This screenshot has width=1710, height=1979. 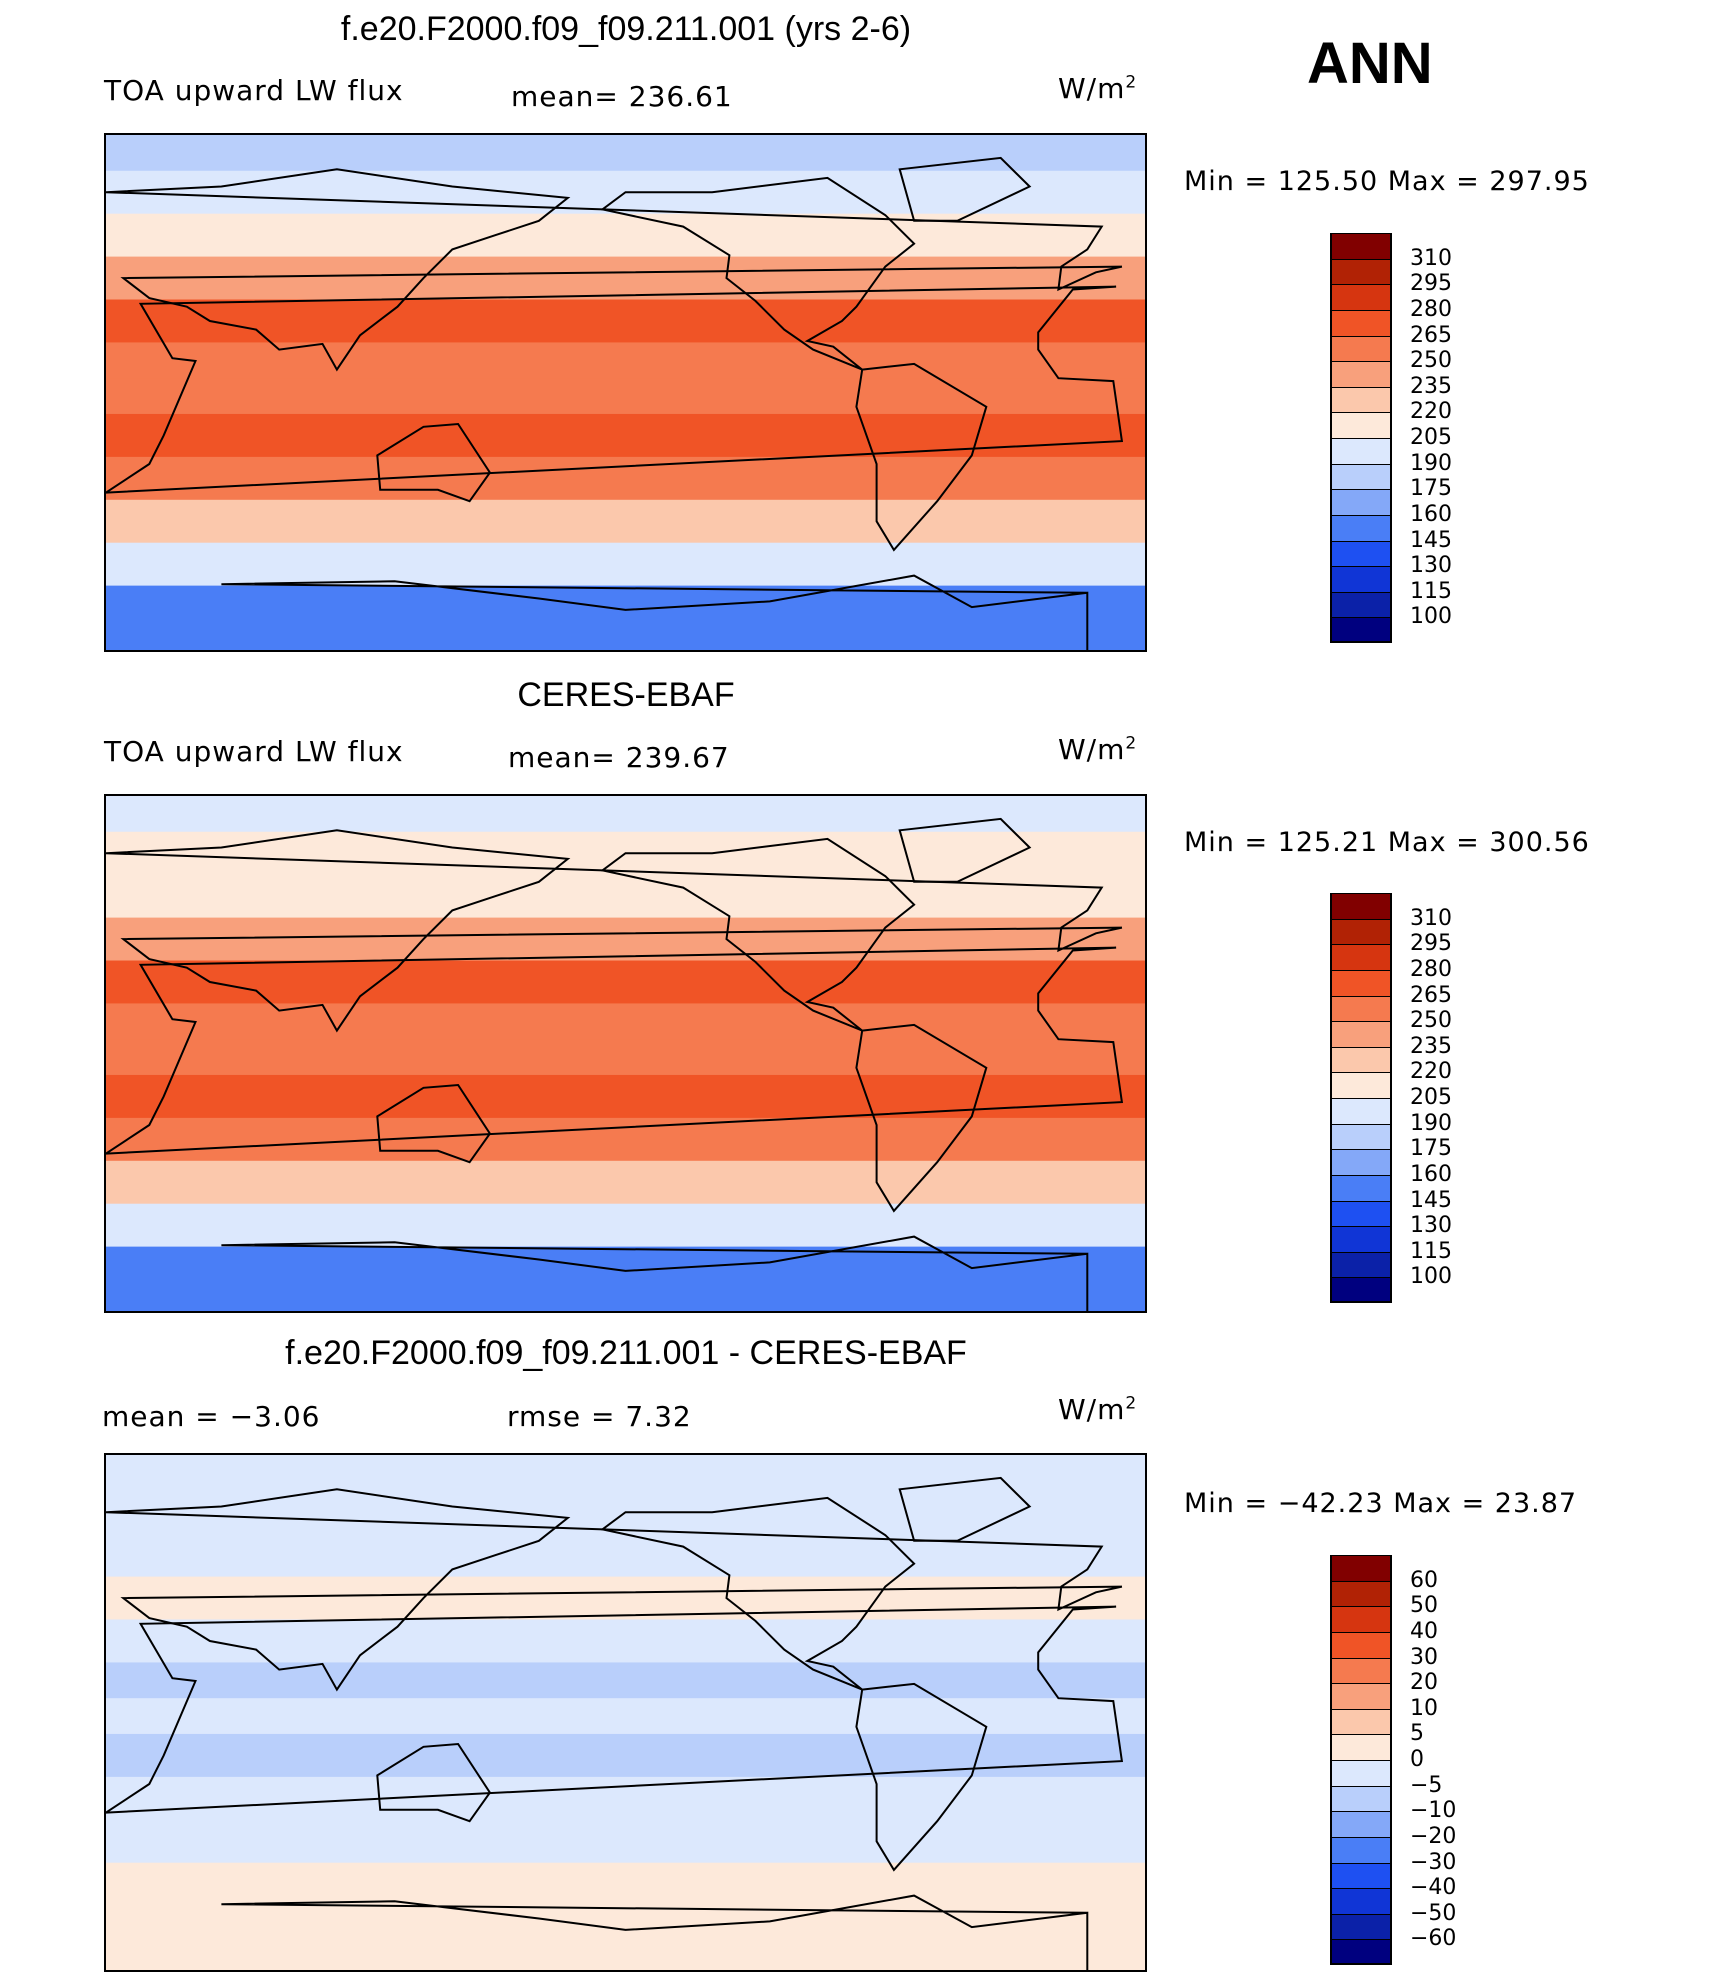 I want to click on colorbar-tick-label: 295, so click(x=1431, y=944).